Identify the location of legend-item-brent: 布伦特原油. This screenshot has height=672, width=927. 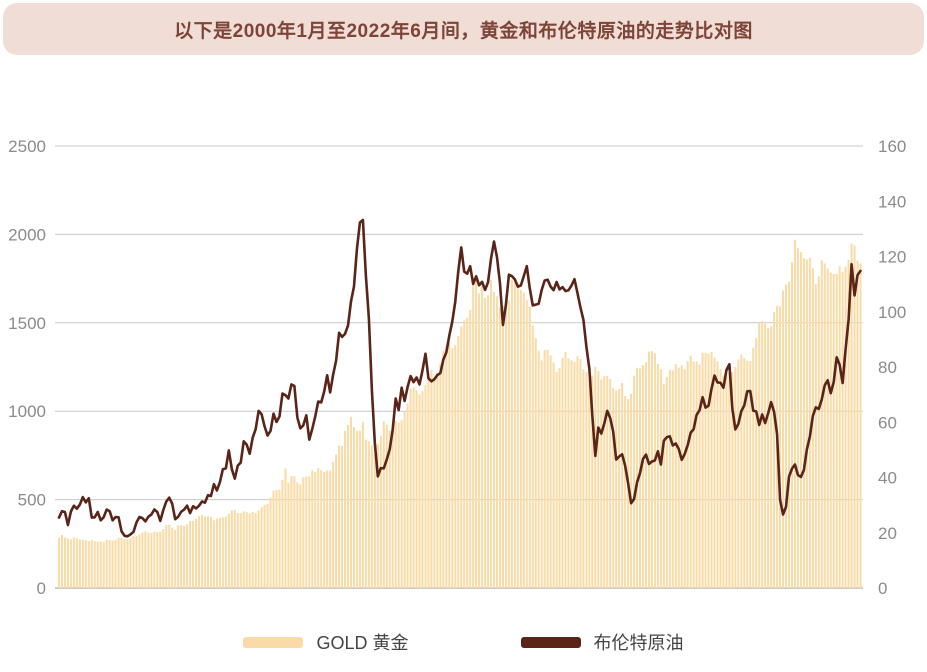
(602, 642).